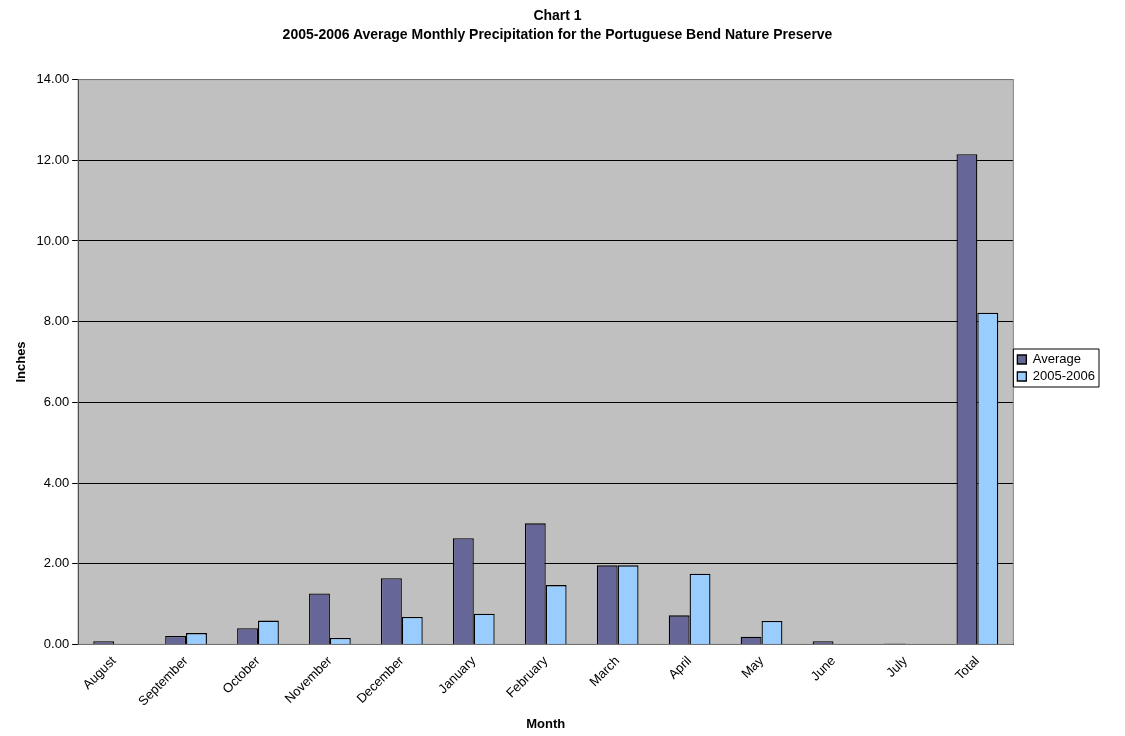  I want to click on y-tick-label: 4.00, so click(56, 482).